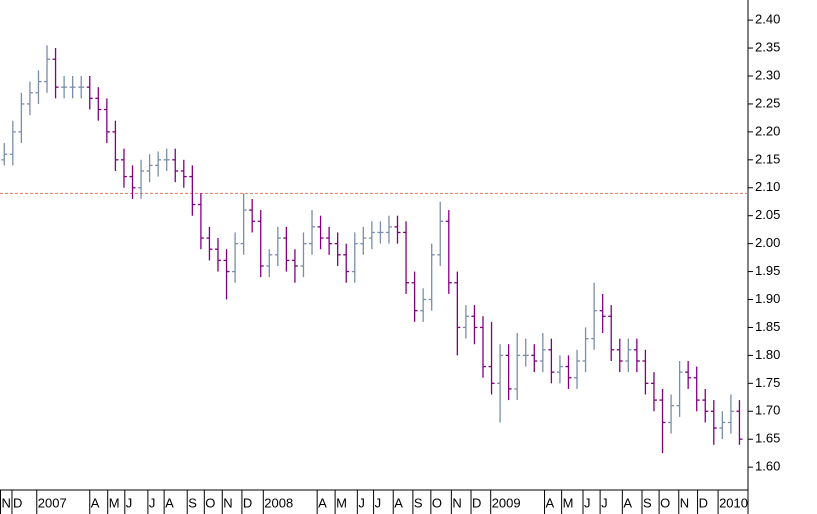 The height and width of the screenshot is (514, 817). I want to click on y-tick-label: 2.35, so click(767, 46).